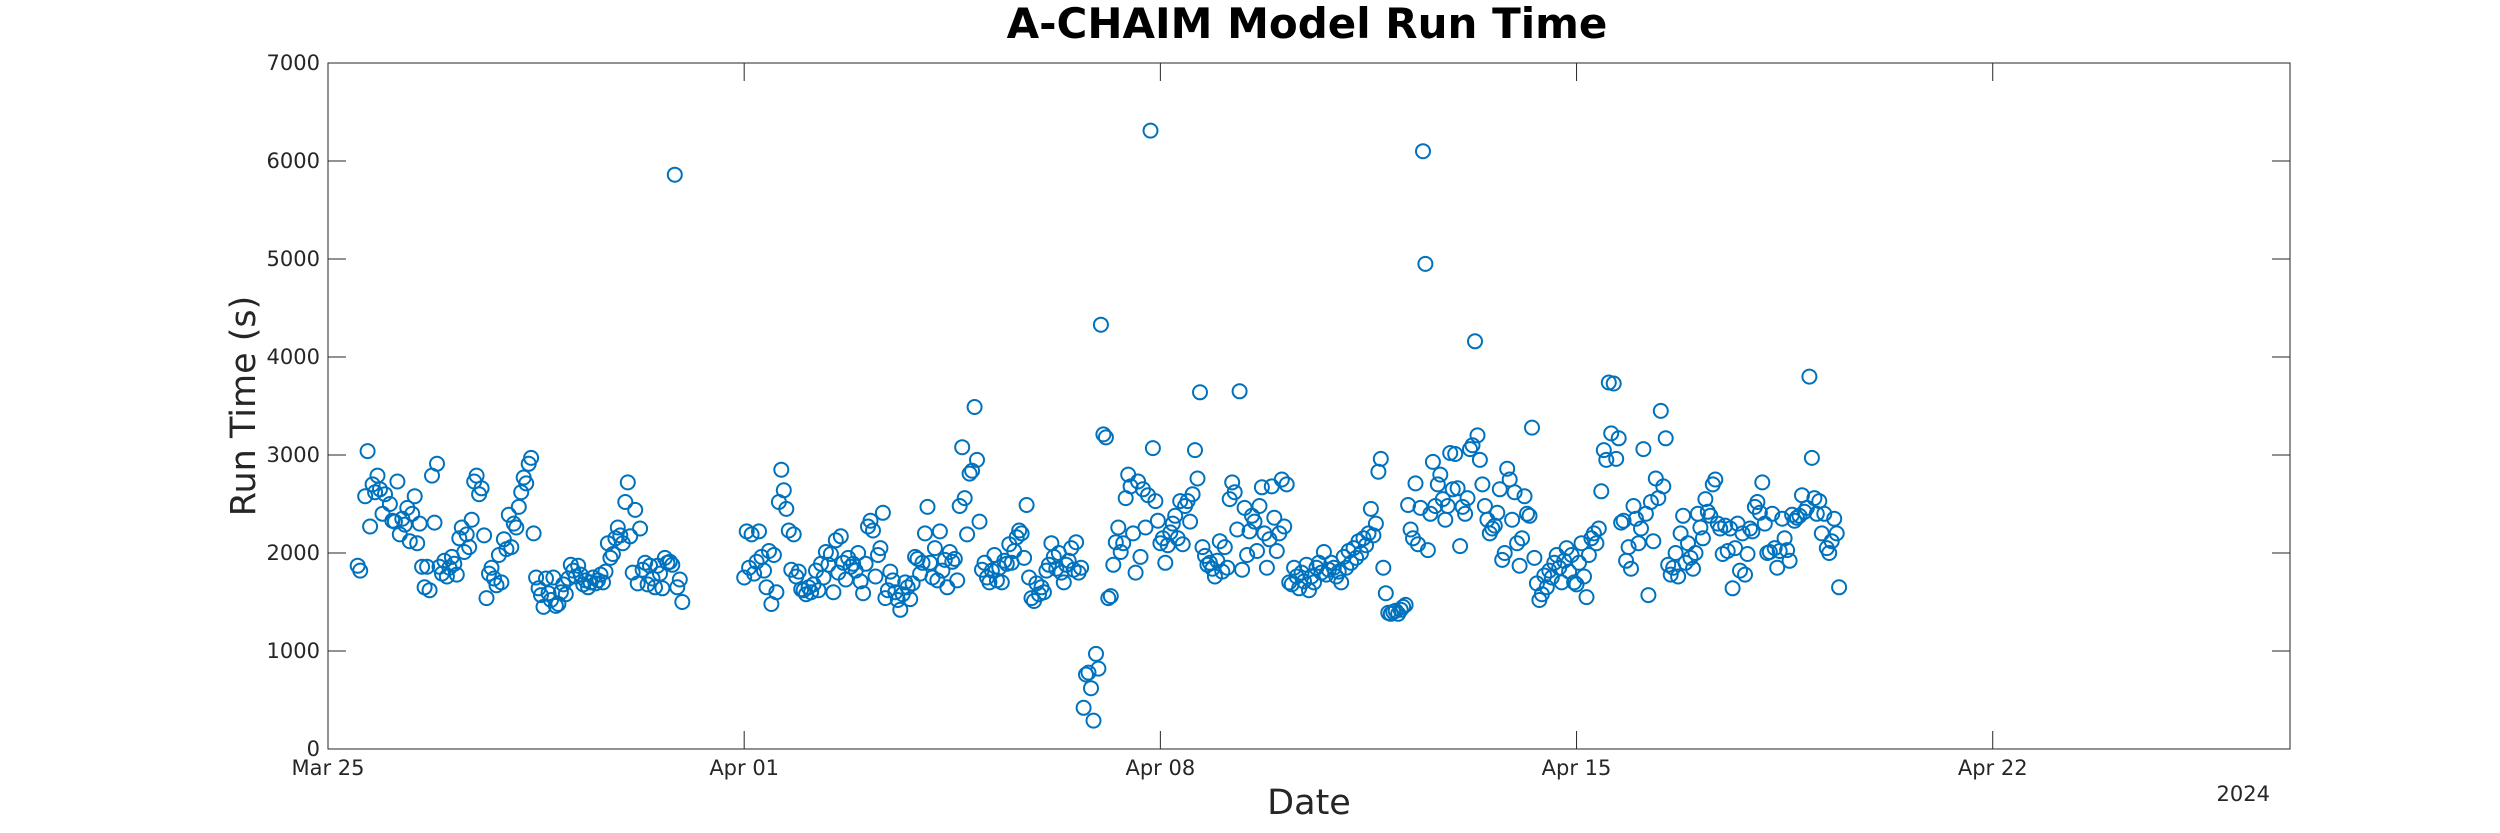  I want to click on y-tick-label: 7000, so click(293, 63).